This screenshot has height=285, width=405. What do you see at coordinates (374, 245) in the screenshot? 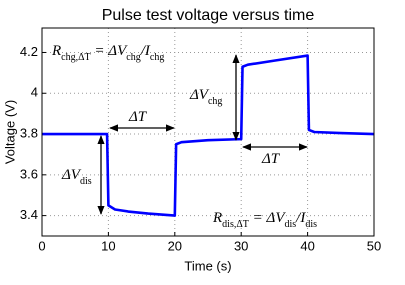
I see `x-tick-label: 50` at bounding box center [374, 245].